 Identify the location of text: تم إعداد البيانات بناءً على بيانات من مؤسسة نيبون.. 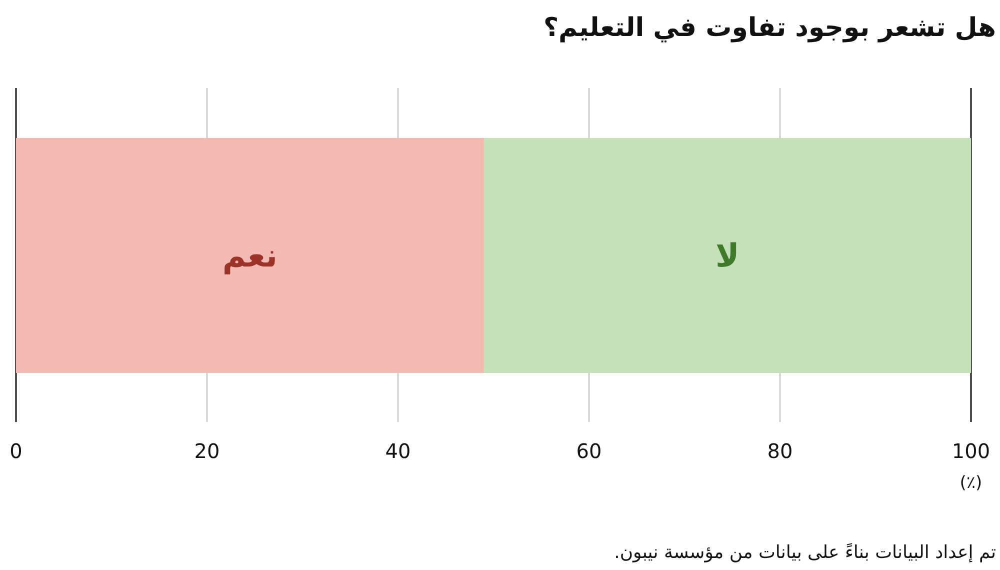
(805, 552).